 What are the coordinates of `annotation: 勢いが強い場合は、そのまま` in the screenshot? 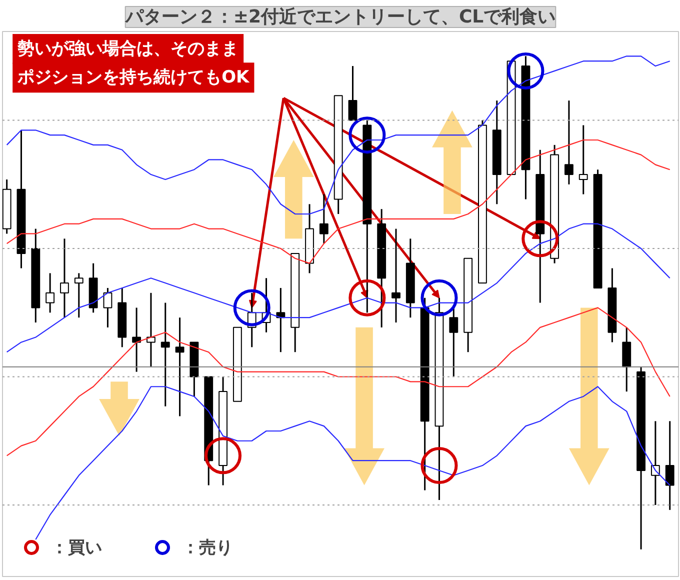 It's located at (127, 48).